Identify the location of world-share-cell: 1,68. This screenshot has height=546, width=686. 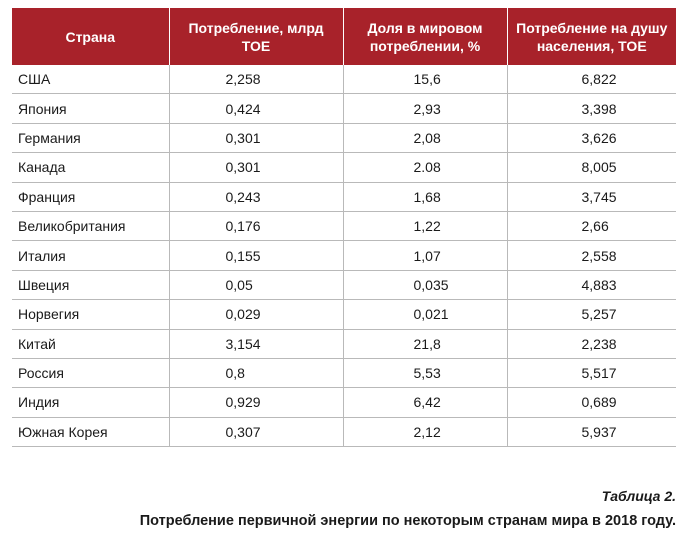
(425, 197).